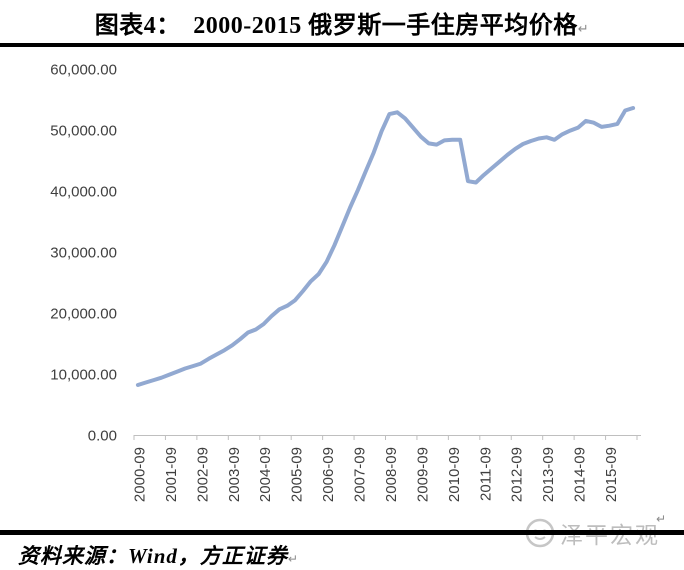 Image resolution: width=684 pixels, height=570 pixels. I want to click on source-note: 资料来源：Wind，方正证券↵, so click(158, 555).